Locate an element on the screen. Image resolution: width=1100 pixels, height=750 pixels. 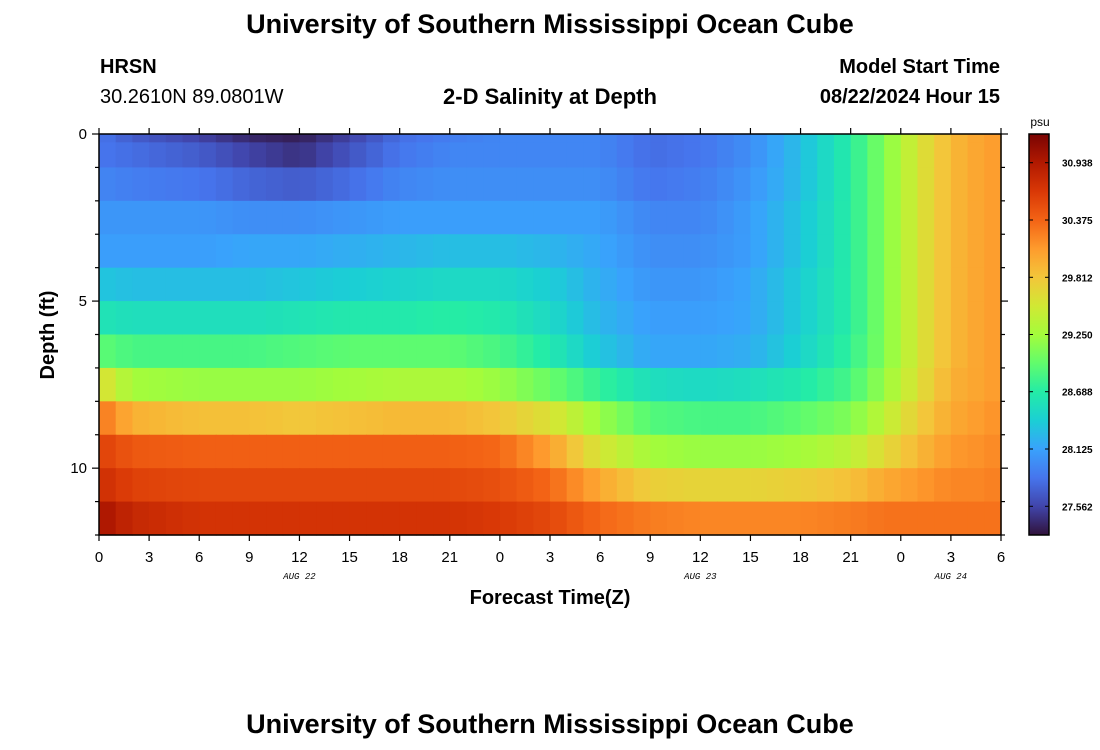
x-axis-label: Forecast Time(Z) is located at coordinates (550, 598).